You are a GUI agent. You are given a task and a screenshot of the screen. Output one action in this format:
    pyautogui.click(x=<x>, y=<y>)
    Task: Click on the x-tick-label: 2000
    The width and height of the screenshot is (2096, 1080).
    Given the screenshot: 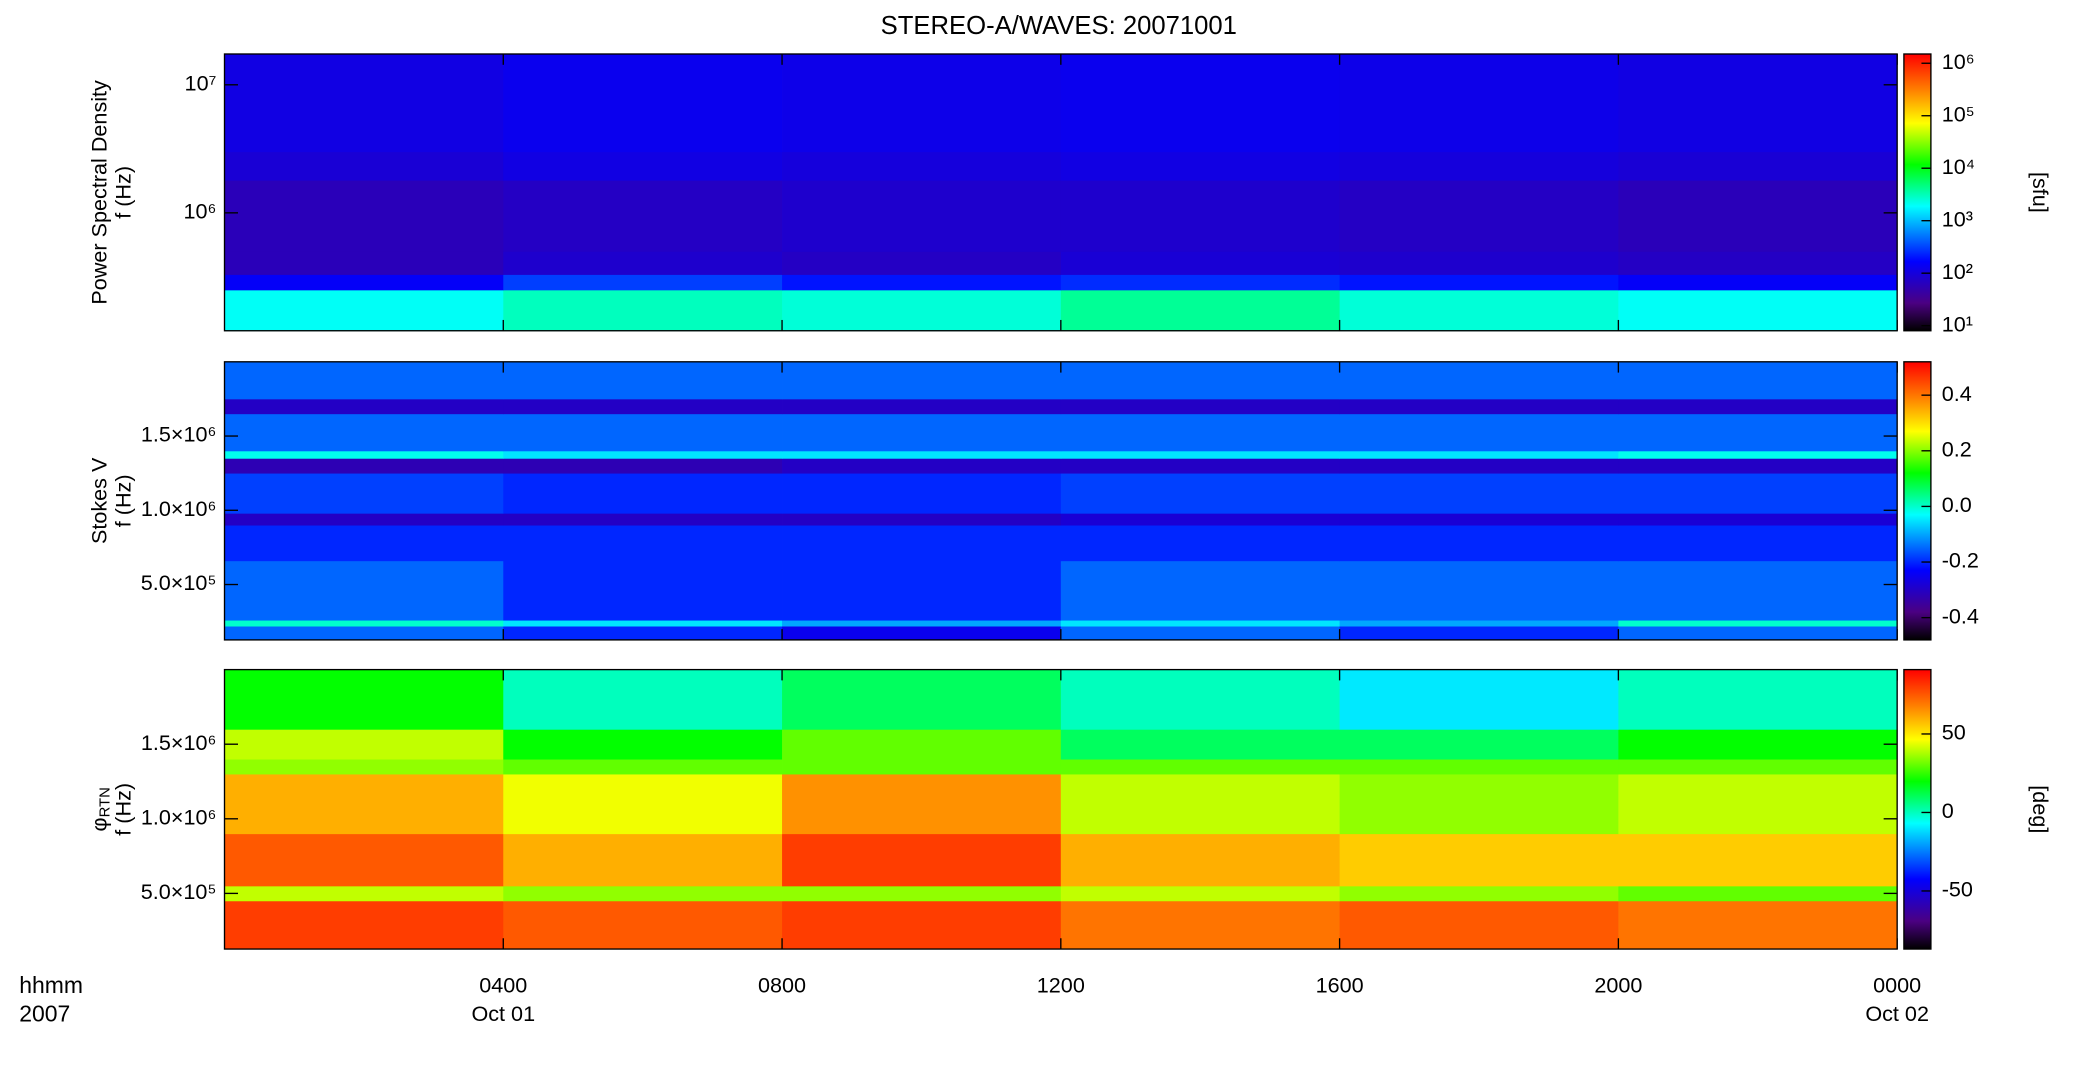 What is the action you would take?
    pyautogui.click(x=1618, y=985)
    